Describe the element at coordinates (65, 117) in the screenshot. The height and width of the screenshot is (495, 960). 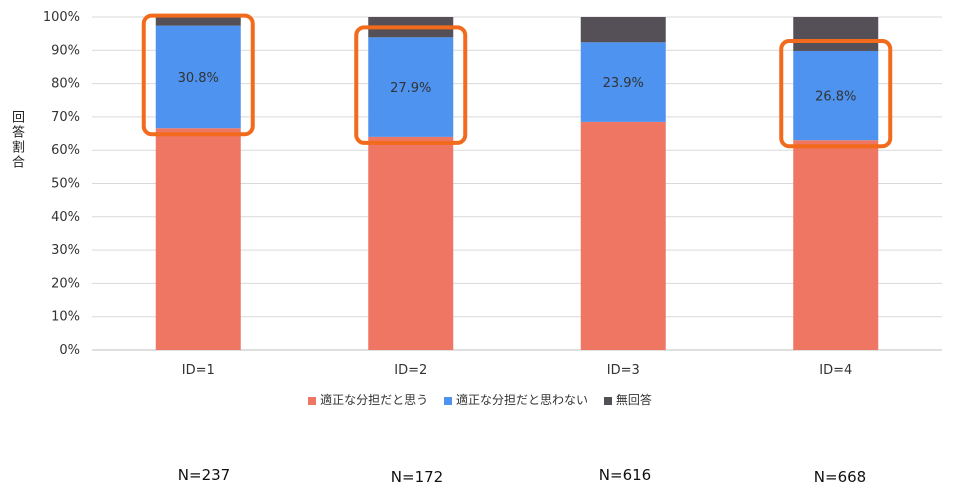
I see `y-tick-label: 70%` at that location.